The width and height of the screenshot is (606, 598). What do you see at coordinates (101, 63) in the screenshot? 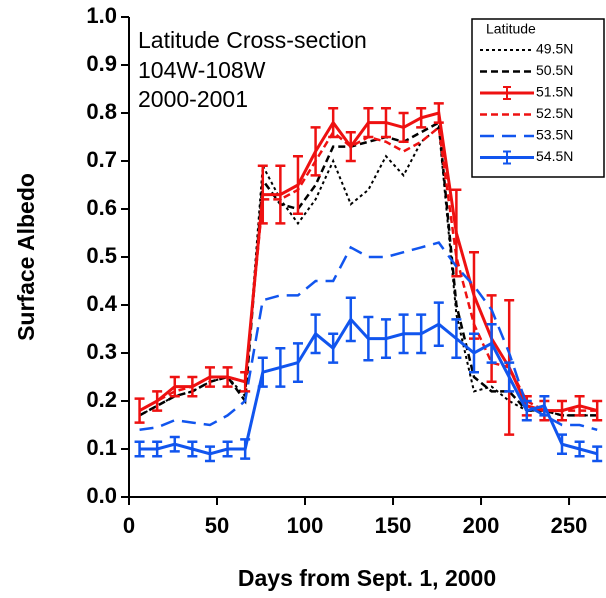
I see `y-tick-label: 0.9` at bounding box center [101, 63].